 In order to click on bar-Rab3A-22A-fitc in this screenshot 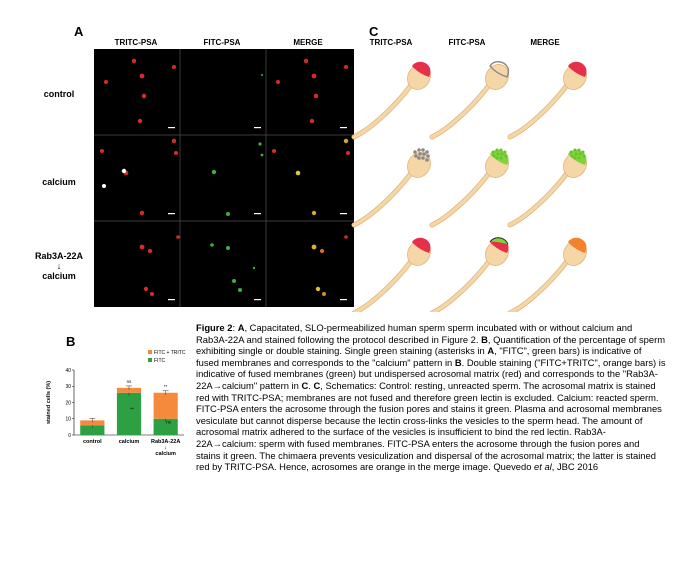, I will do `click(165, 426)`.